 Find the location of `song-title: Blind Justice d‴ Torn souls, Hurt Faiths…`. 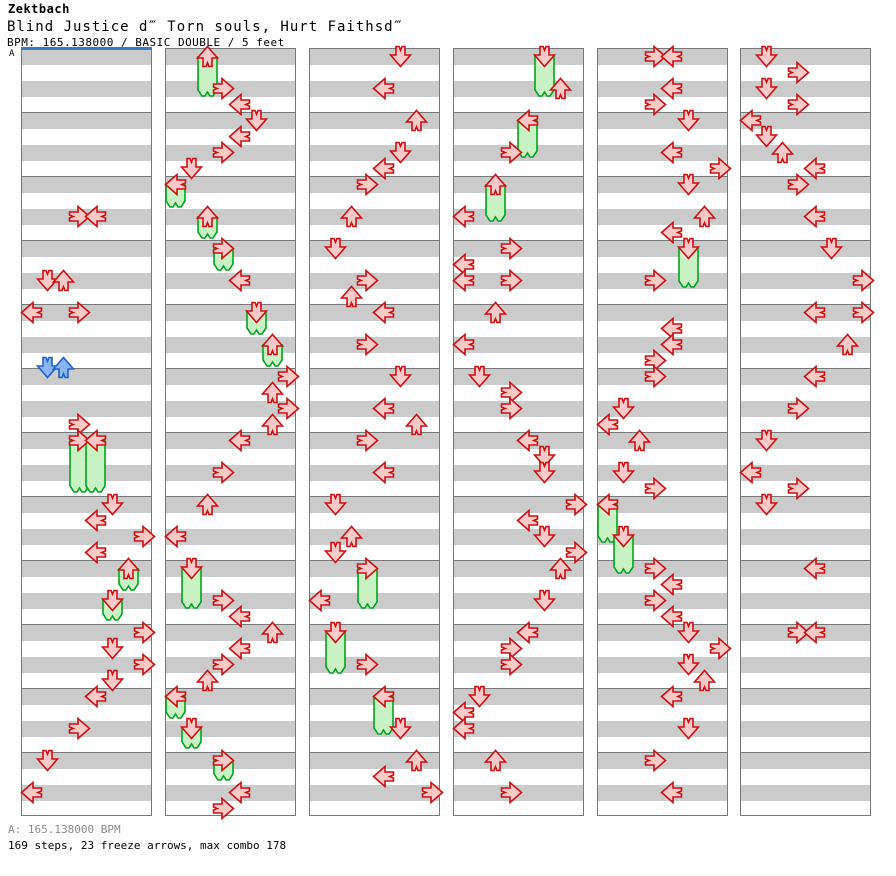

song-title: Blind Justice d‴ Torn souls, Hurt Faiths… is located at coordinates (205, 27).